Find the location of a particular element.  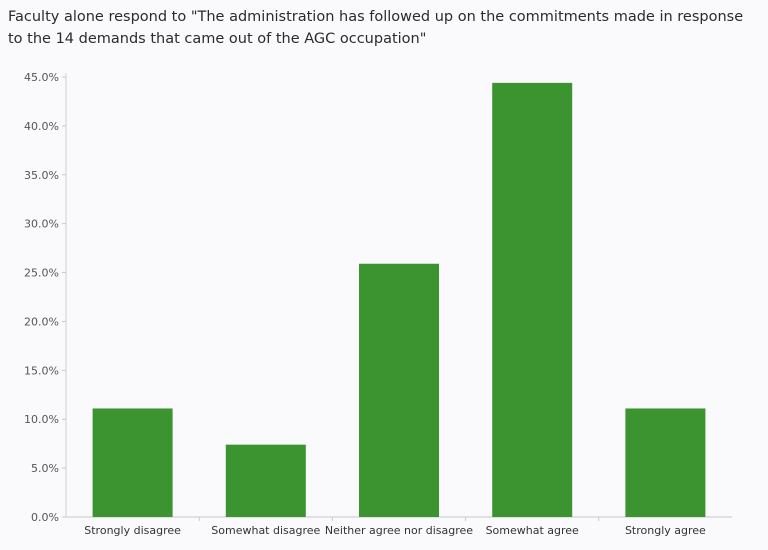

y-tick-label: 5.0% is located at coordinates (45, 468).